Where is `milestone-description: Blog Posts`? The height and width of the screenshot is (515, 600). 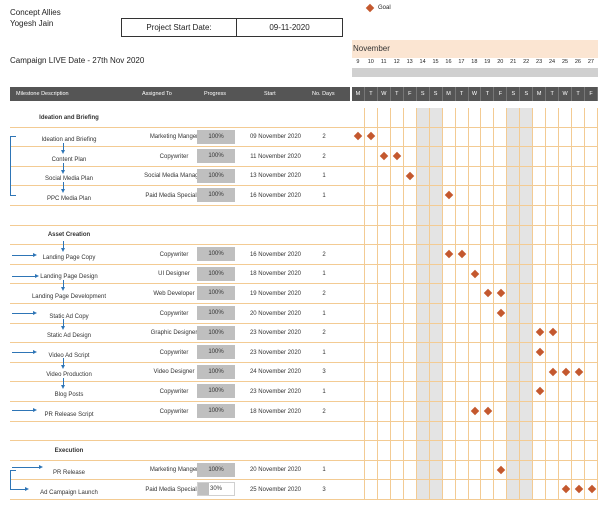
milestone-description: Blog Posts is located at coordinates (69, 394).